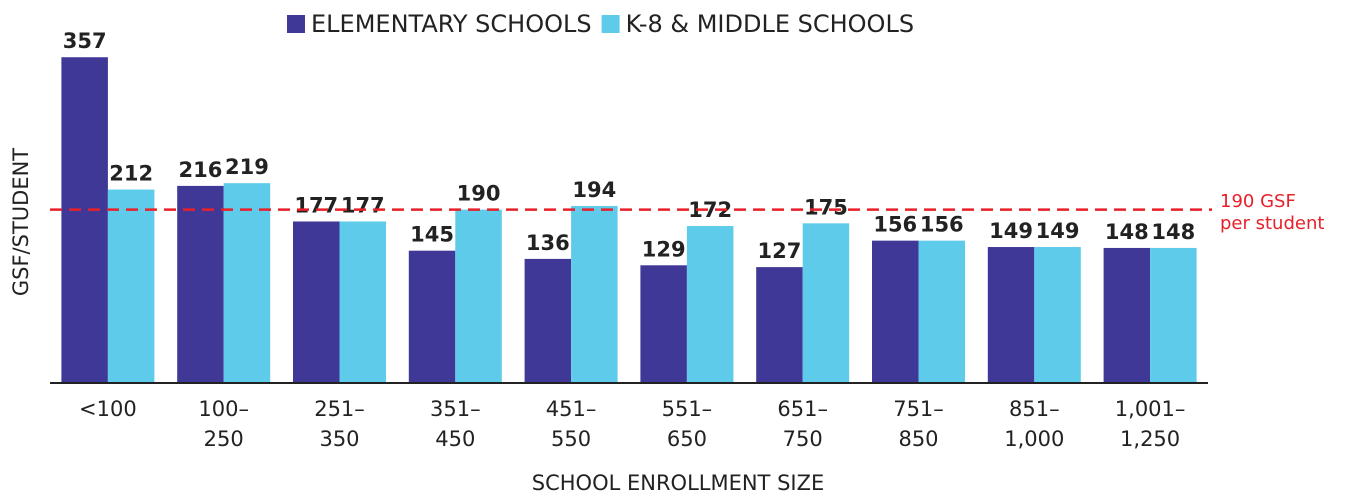 This screenshot has height=497, width=1356. What do you see at coordinates (780, 251) in the screenshot?
I see `value-label: 127` at bounding box center [780, 251].